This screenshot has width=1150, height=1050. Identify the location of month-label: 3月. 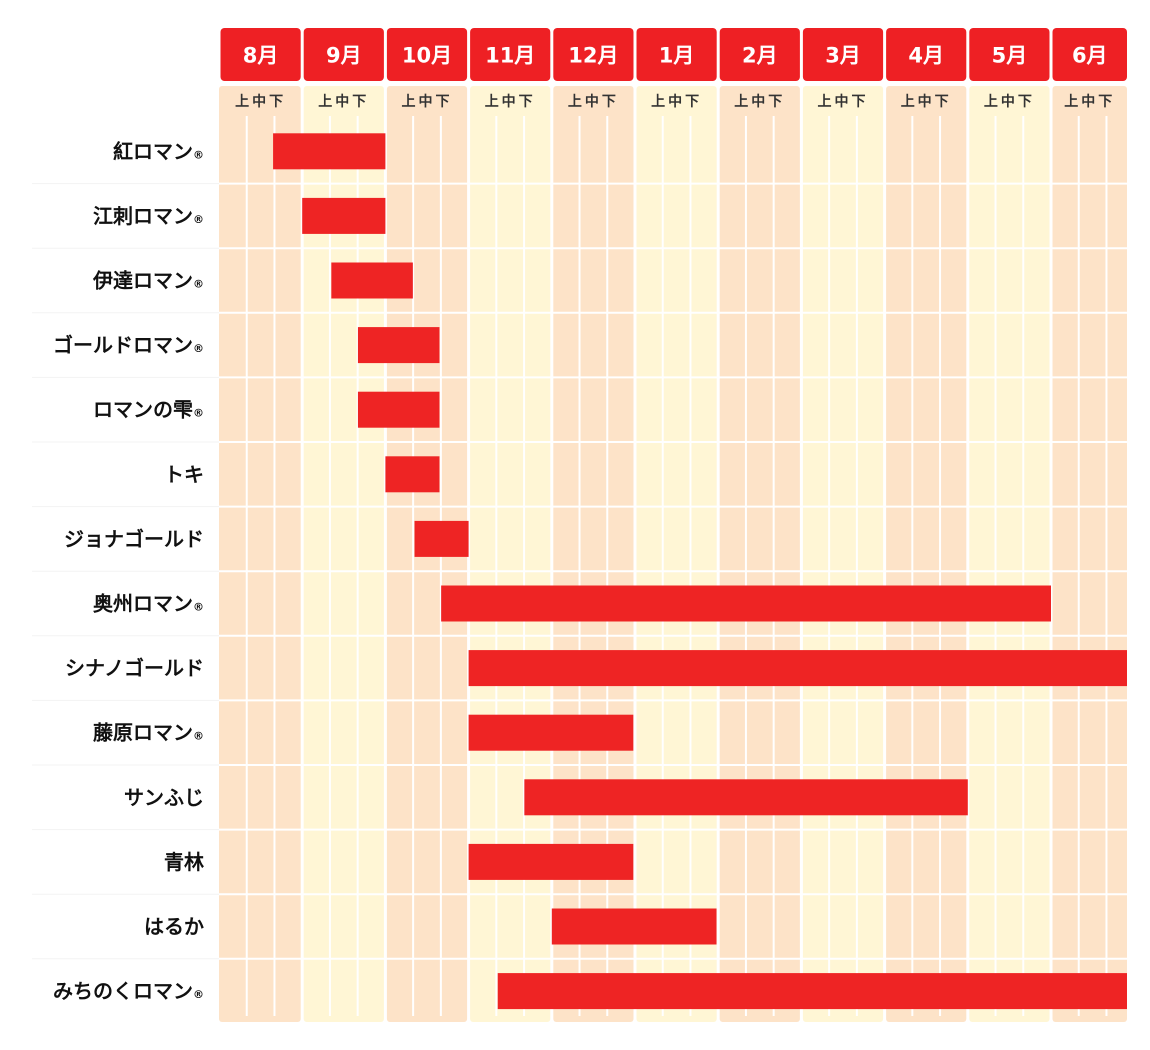
(843, 56).